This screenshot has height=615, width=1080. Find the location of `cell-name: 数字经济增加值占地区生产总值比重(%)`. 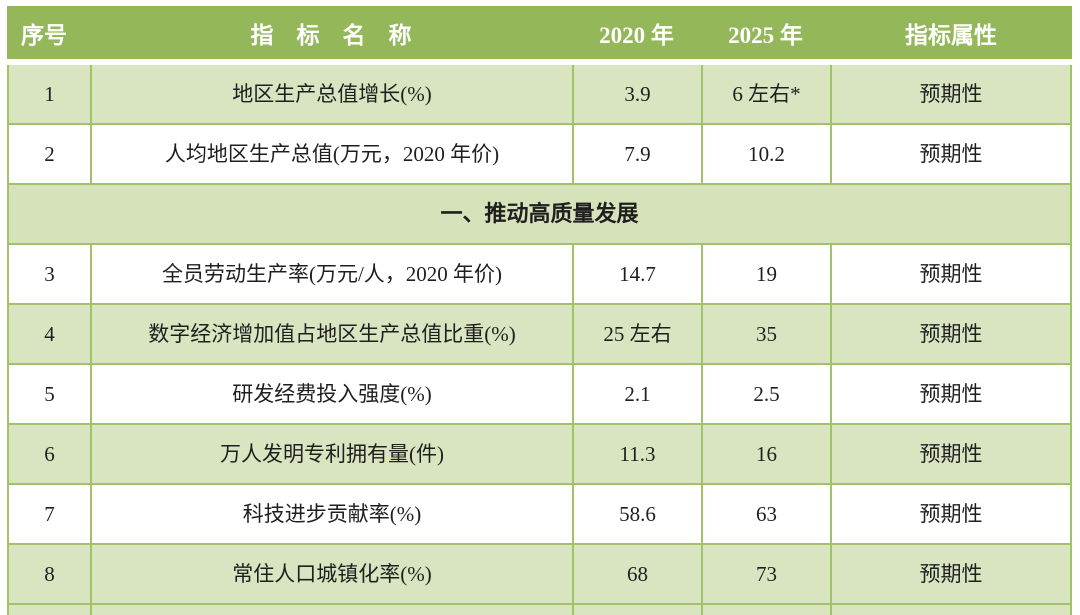

cell-name: 数字经济增加值占地区生产总值比重(%) is located at coordinates (333, 335).